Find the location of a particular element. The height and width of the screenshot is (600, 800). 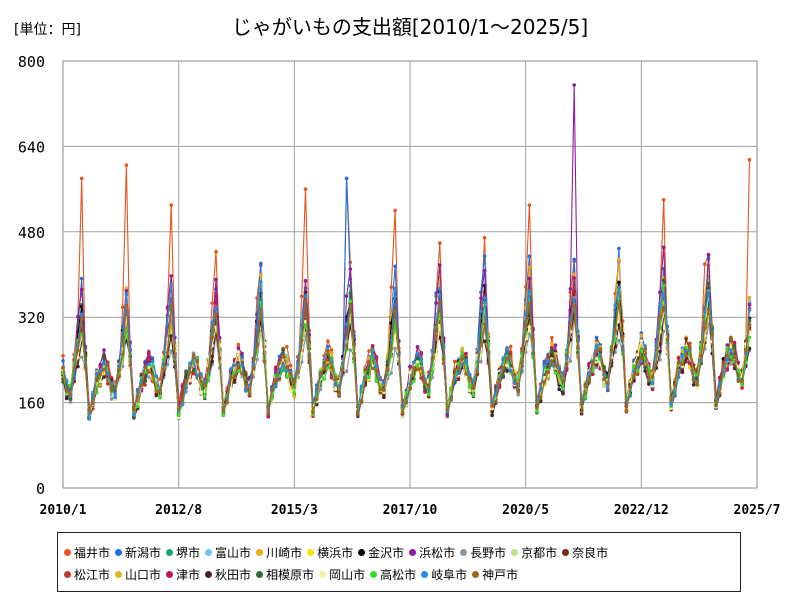

legend-label: 津市 is located at coordinates (188, 574).